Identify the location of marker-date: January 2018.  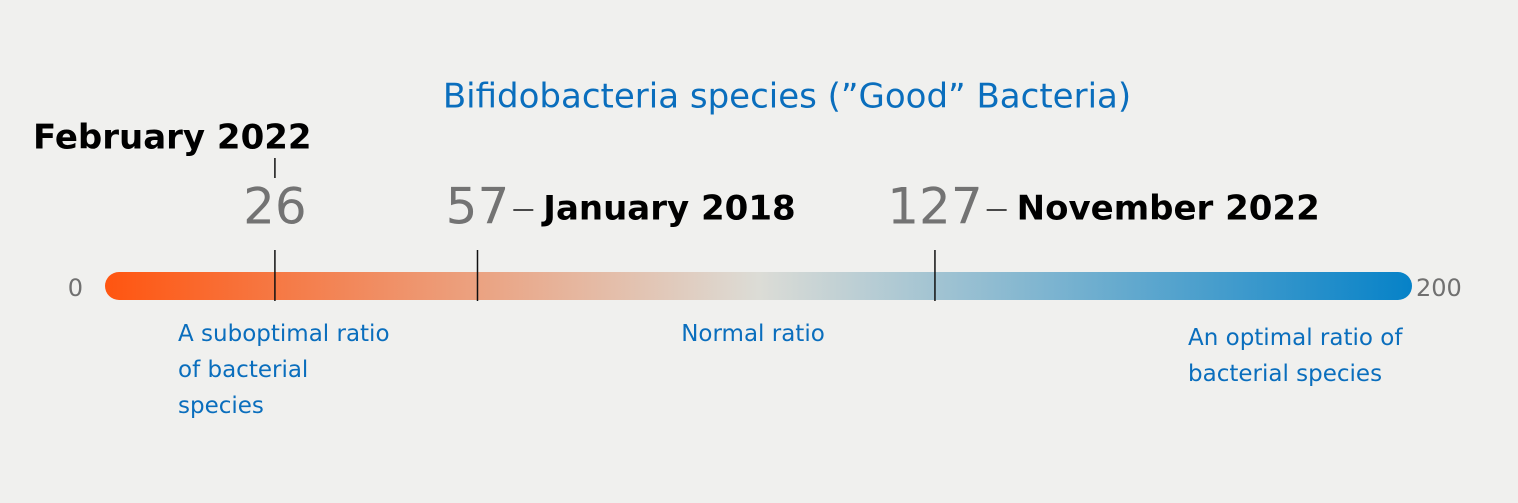
(668, 209).